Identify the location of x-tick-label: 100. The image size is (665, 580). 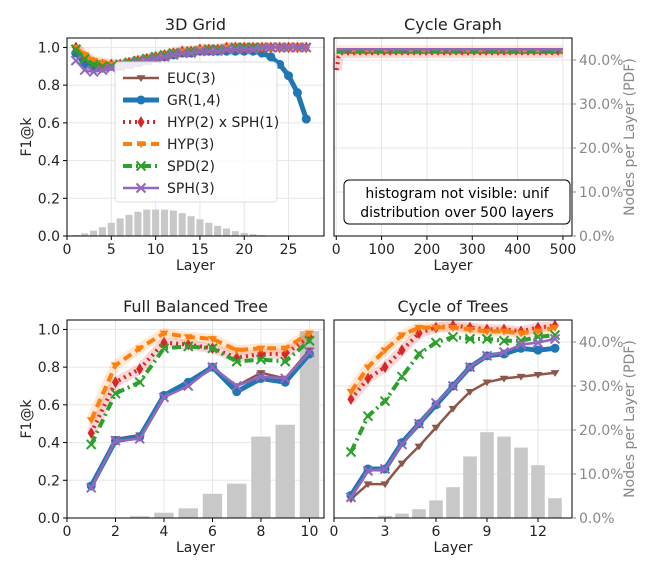
(381, 250).